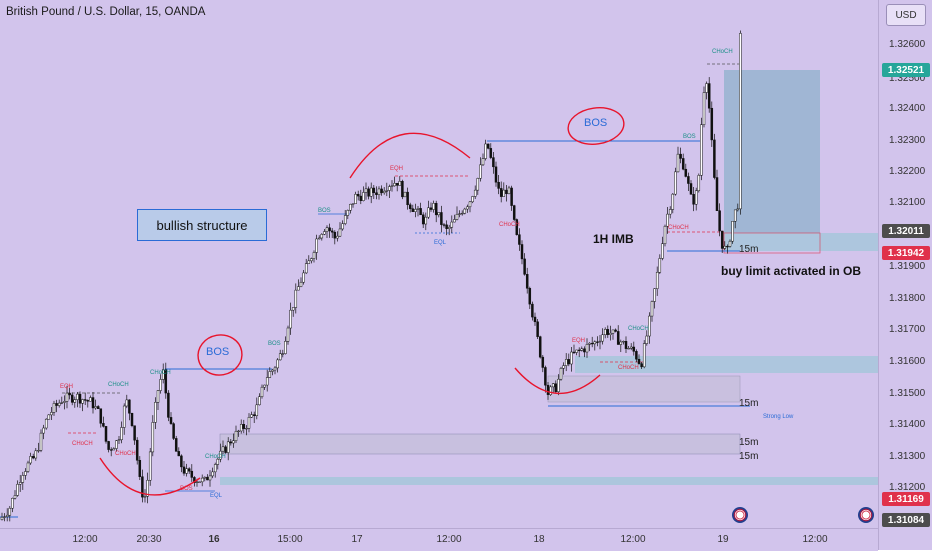 The height and width of the screenshot is (551, 932). I want to click on label-choch-right: CHoCH, so click(678, 228).